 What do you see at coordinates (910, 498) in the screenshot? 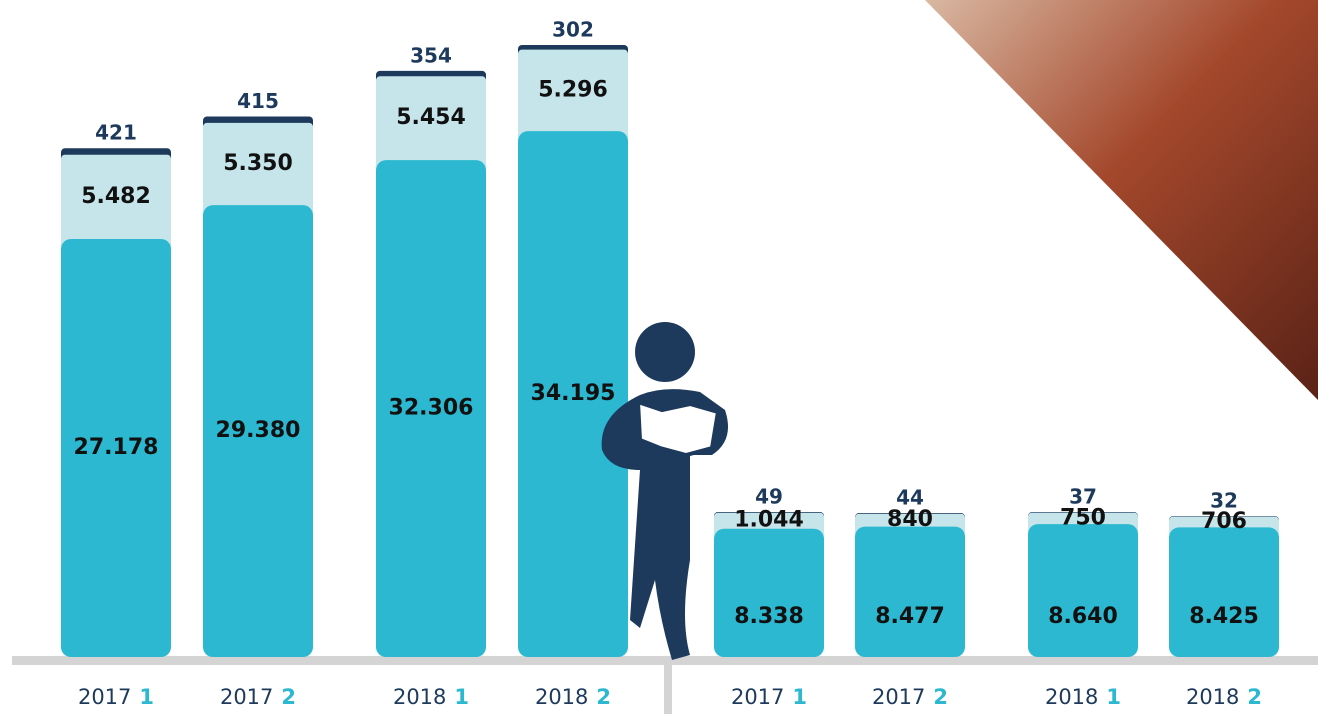
I see `value-label: 44` at bounding box center [910, 498].